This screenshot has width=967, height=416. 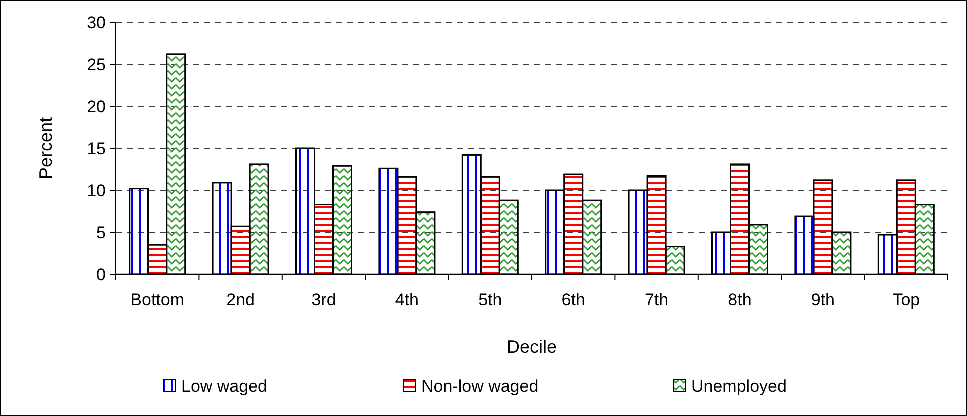 What do you see at coordinates (96, 148) in the screenshot?
I see `y-tick-label: 15` at bounding box center [96, 148].